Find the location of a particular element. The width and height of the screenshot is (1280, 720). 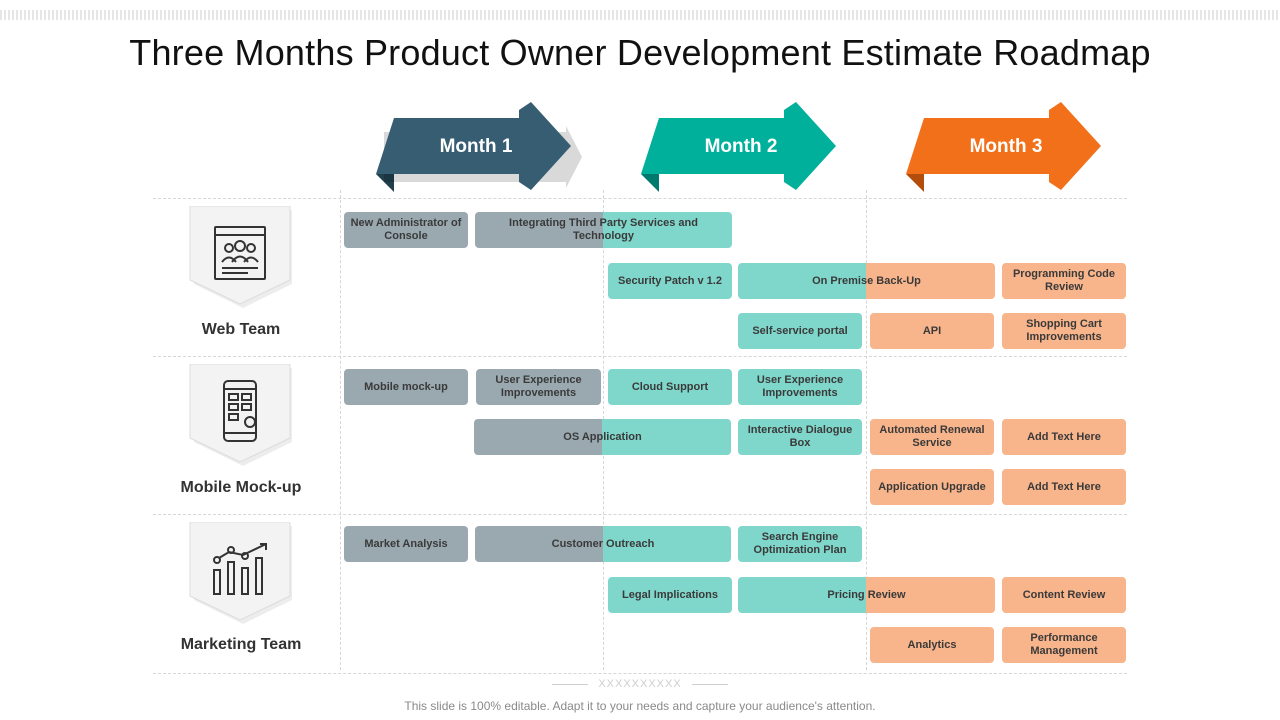

month-1-arrow: Month 1 is located at coordinates (492, 148).